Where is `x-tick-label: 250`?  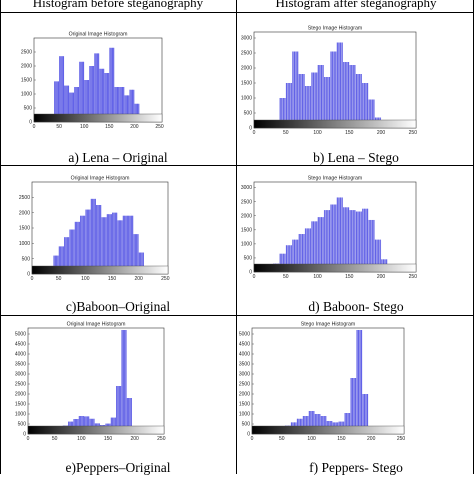
x-tick-label: 250 is located at coordinates (413, 277).